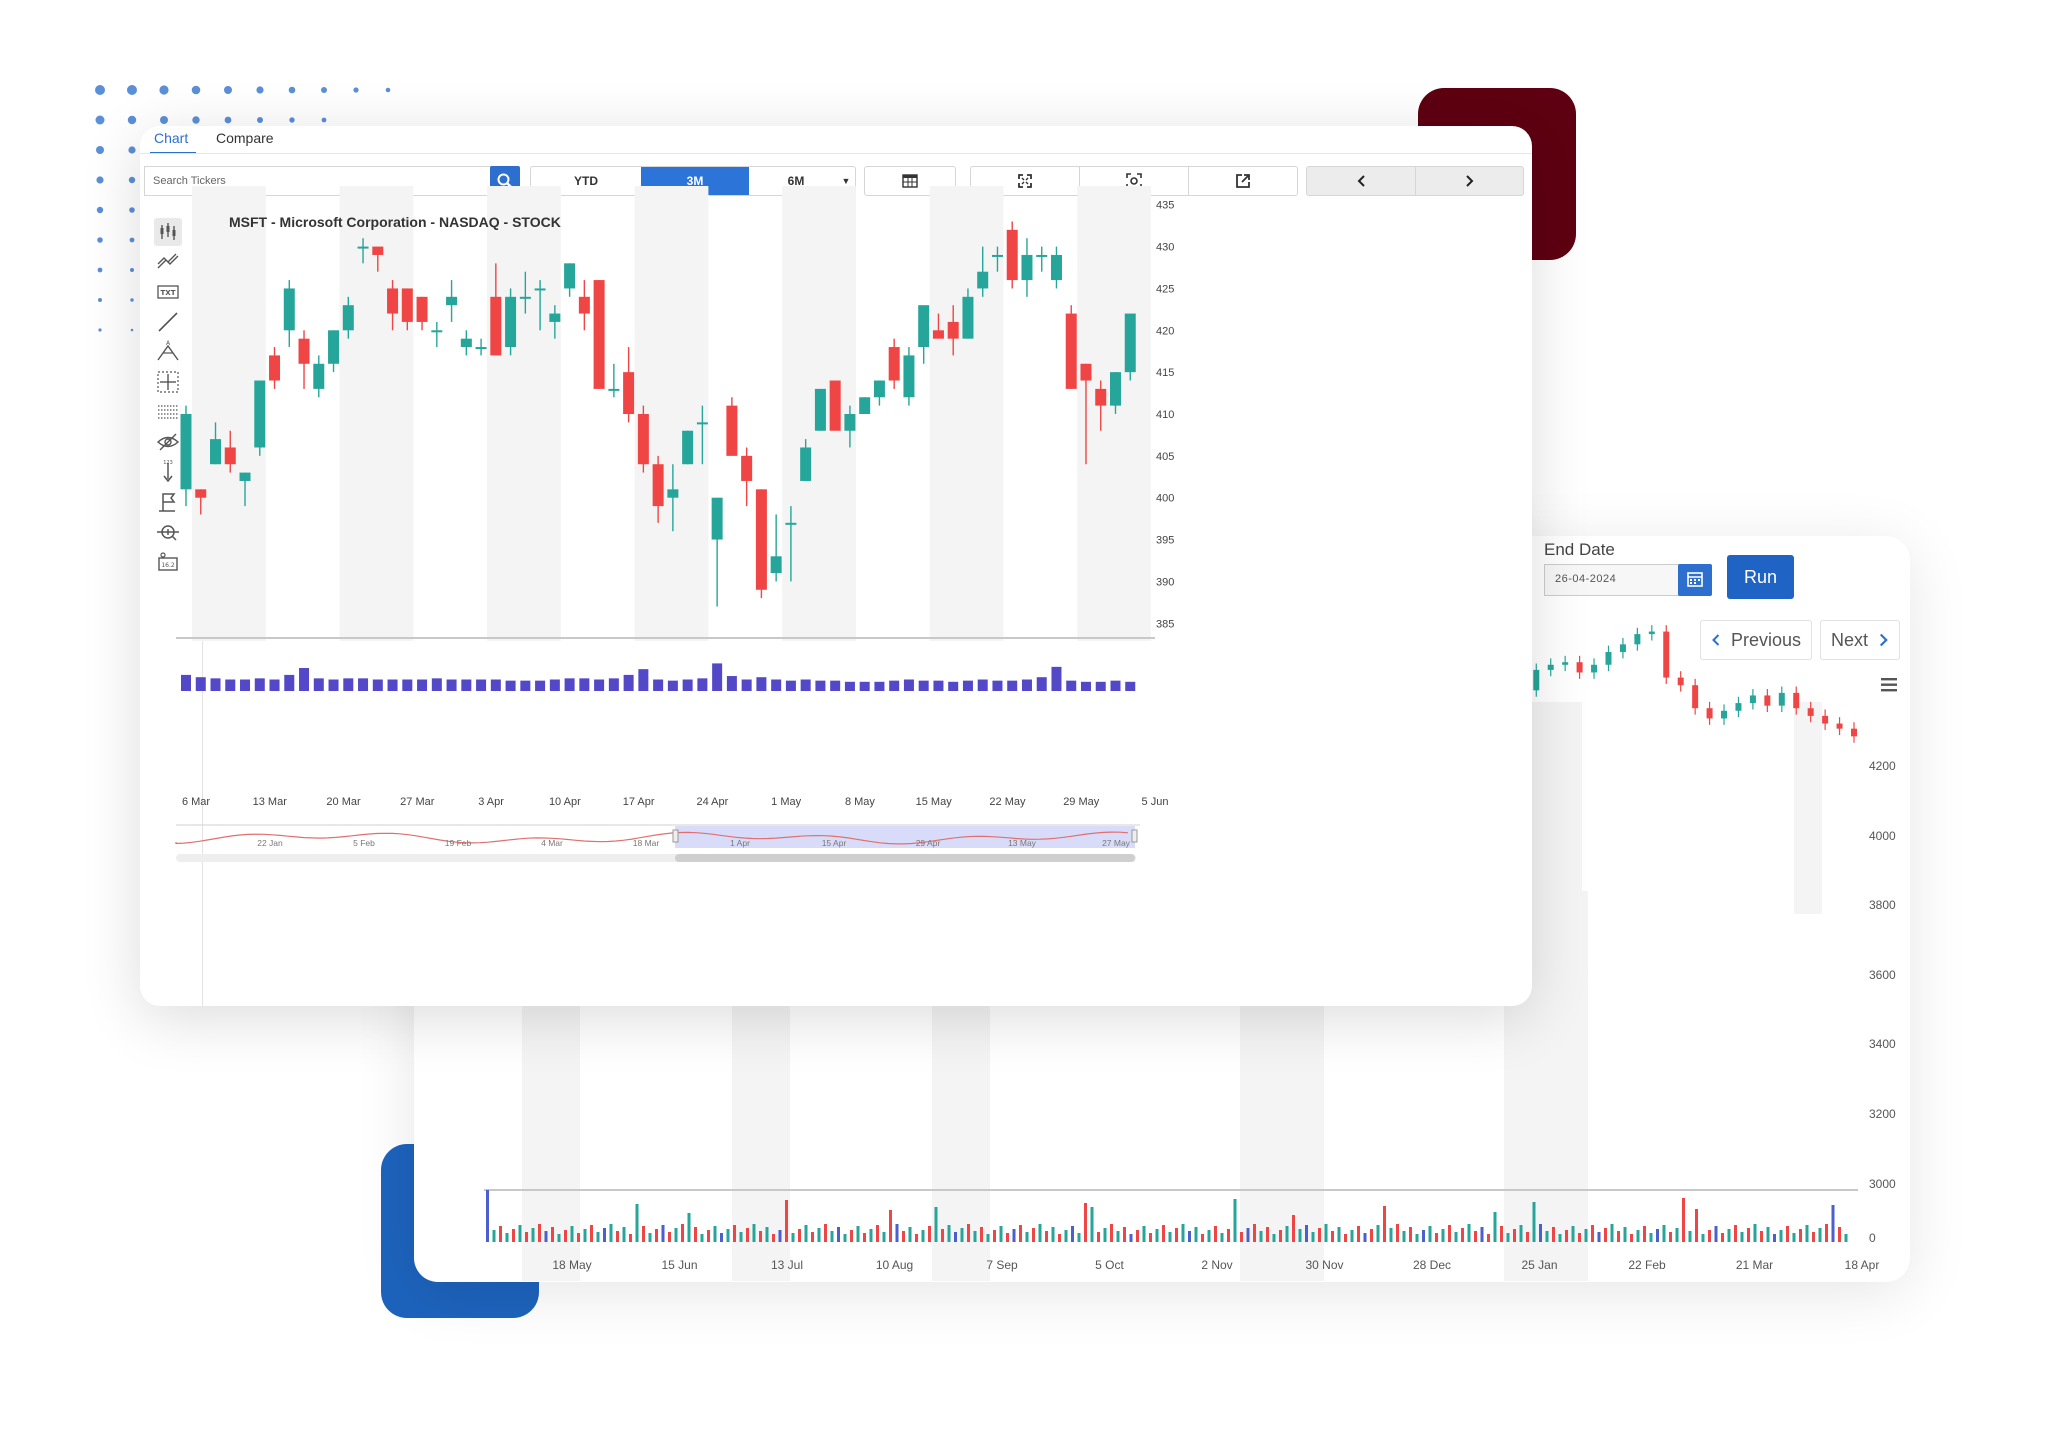 The height and width of the screenshot is (1434, 2048). What do you see at coordinates (1216, 1265) in the screenshot?
I see `x-tick-label: 2 Nov` at bounding box center [1216, 1265].